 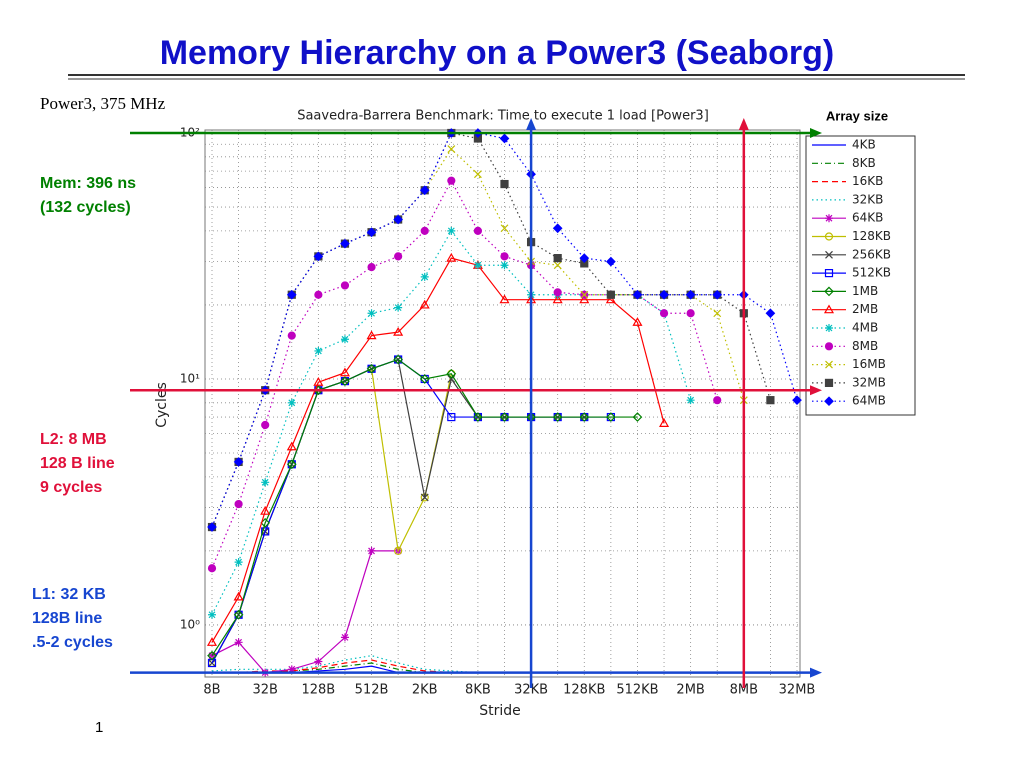 What do you see at coordinates (690, 690) in the screenshot?
I see `x-tick-label: 2MB` at bounding box center [690, 690].